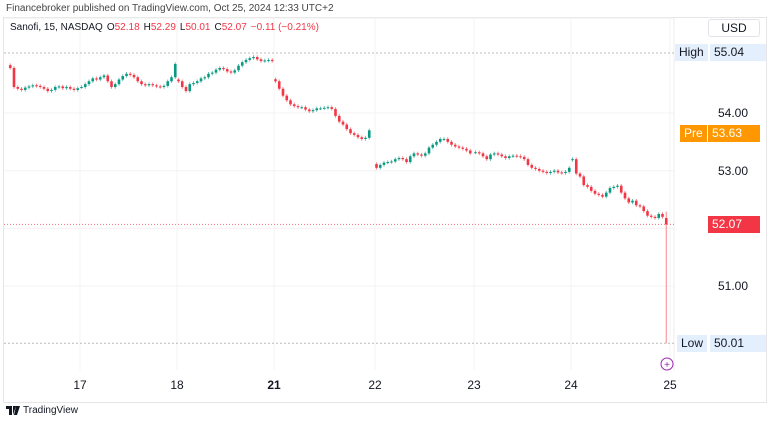  Describe the element at coordinates (51, 410) in the screenshot. I see `brand-name: TradingView` at that location.